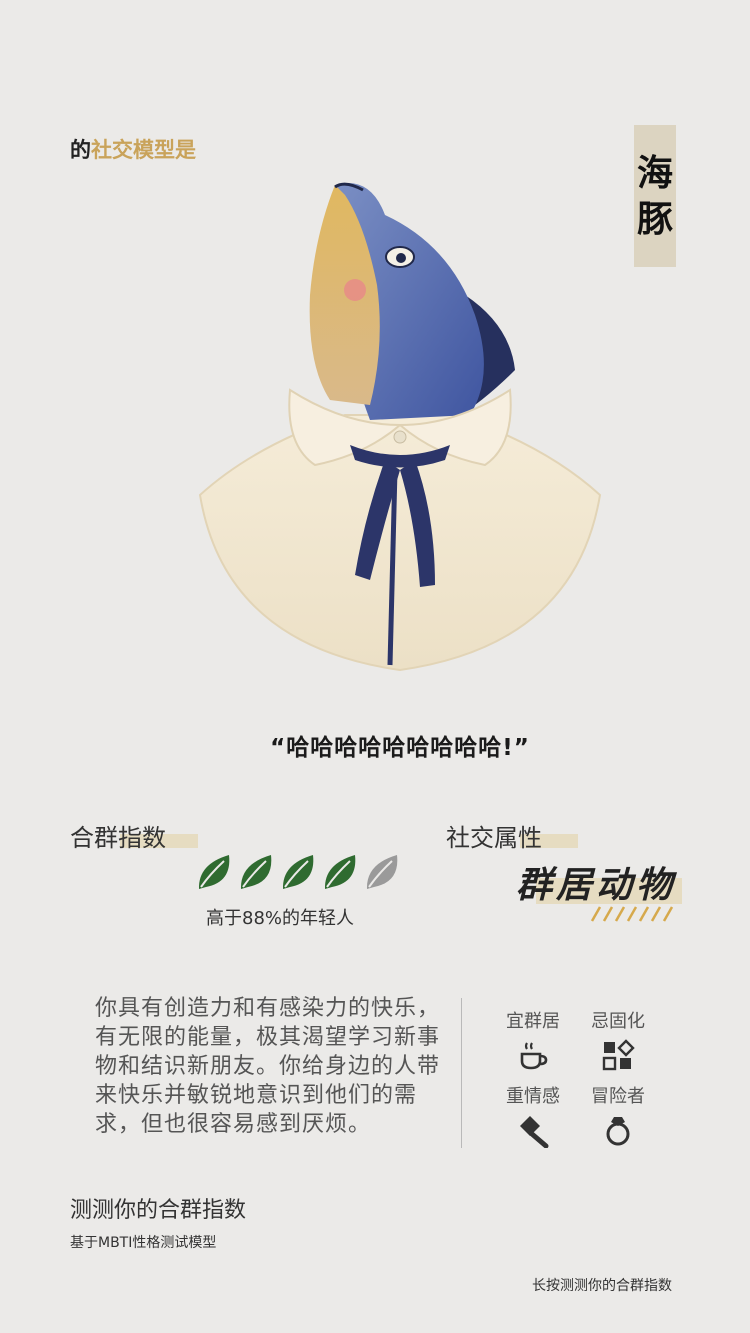 The image size is (750, 1333). What do you see at coordinates (534, 1132) in the screenshot?
I see `hammer-icon` at bounding box center [534, 1132].